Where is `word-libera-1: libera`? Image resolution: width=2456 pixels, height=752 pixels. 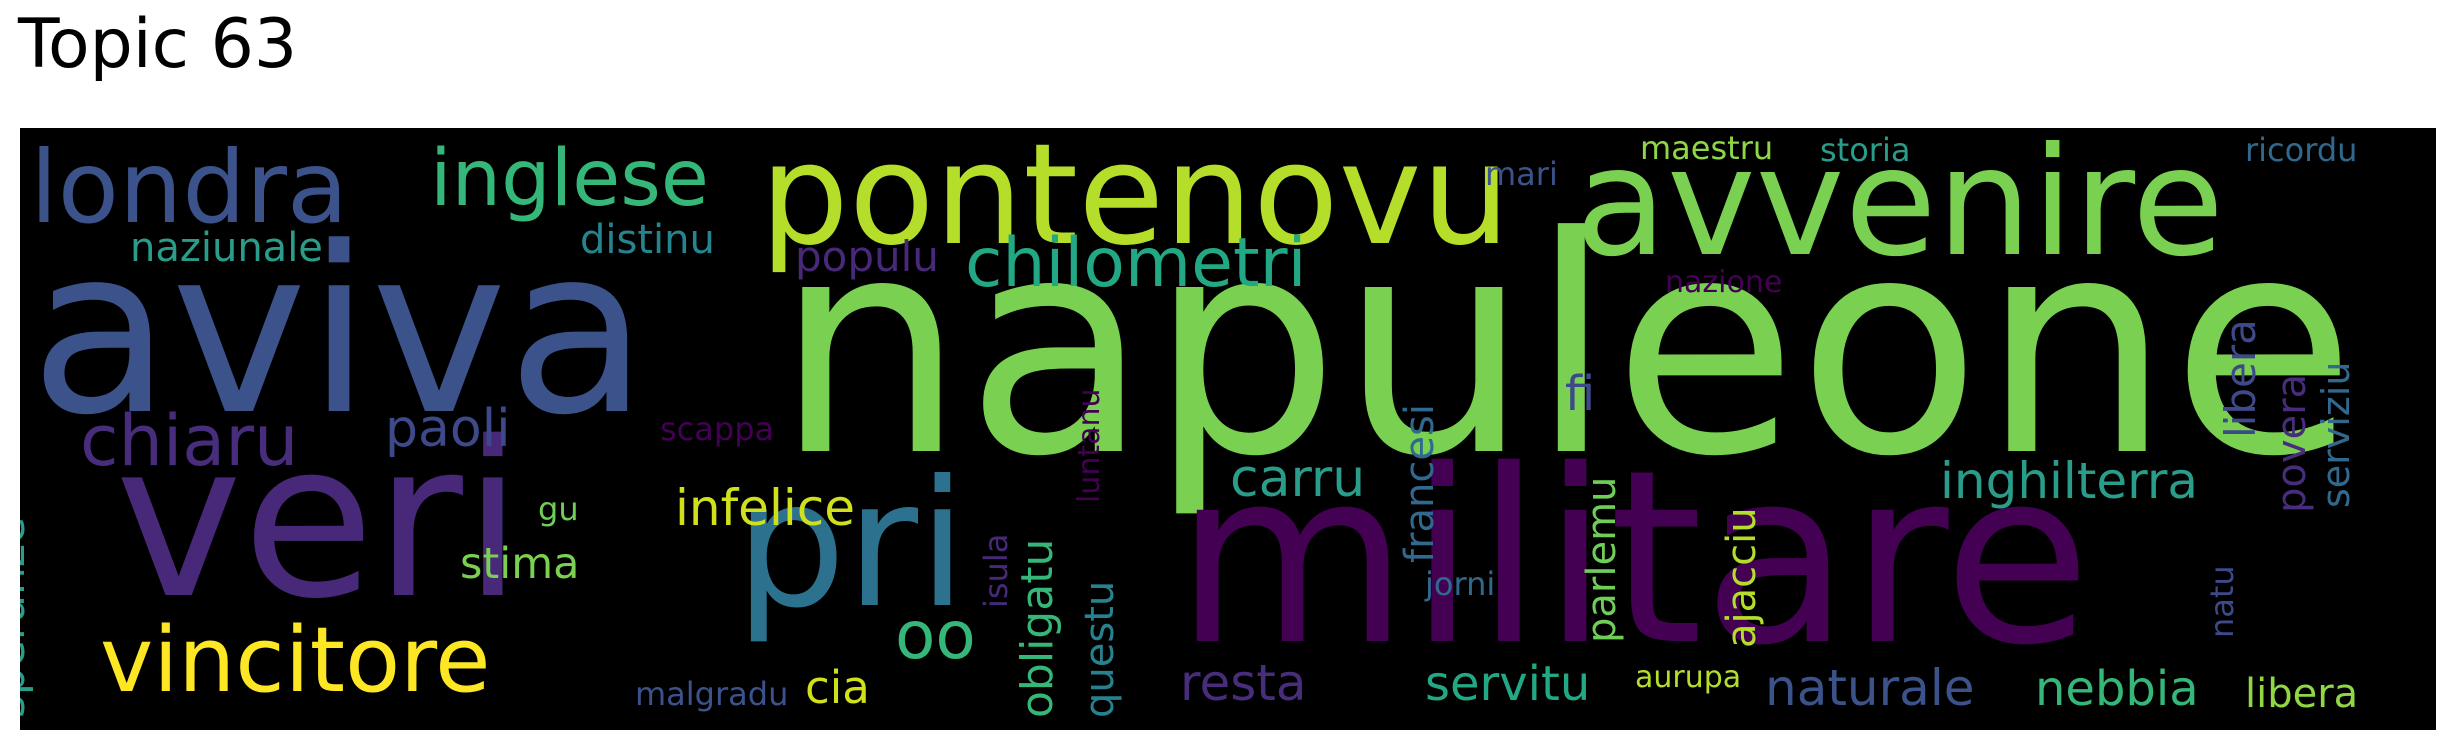 word-libera-1: libera is located at coordinates (2302, 694).